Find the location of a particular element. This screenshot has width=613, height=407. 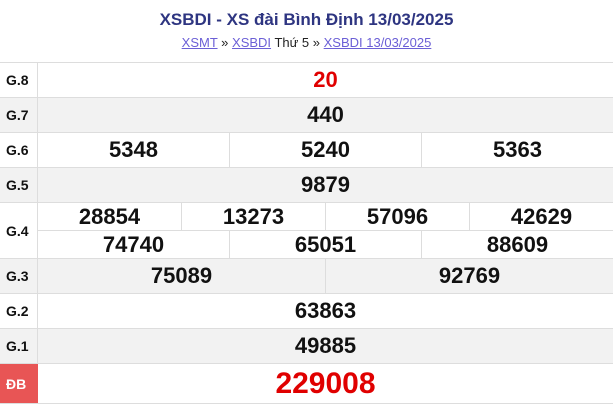

prize-numbers: 5348 5240 5363 is located at coordinates (325, 150).